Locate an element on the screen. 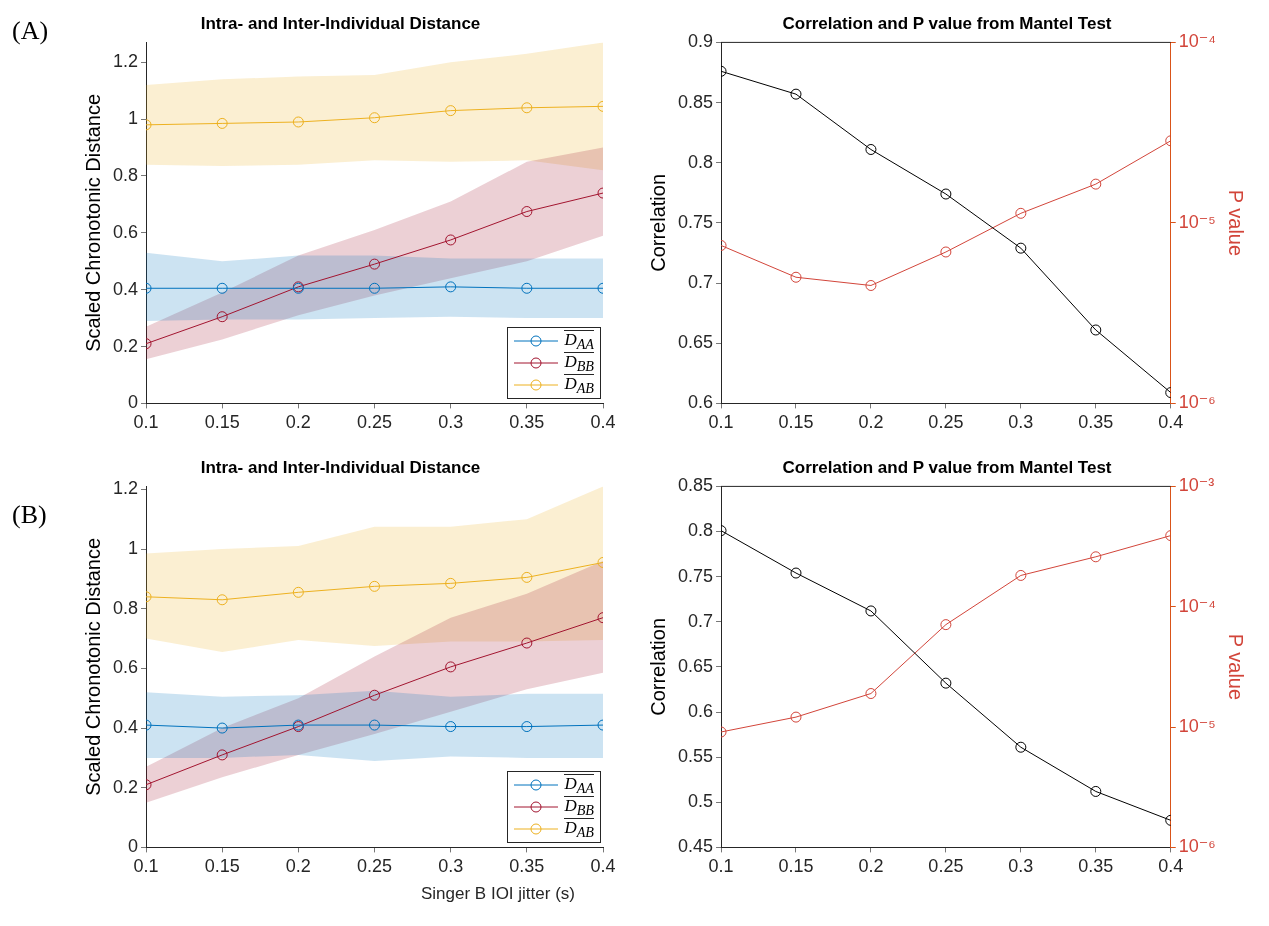 The height and width of the screenshot is (926, 1269). y-tick-label: 0.9 is located at coordinates (701, 41).